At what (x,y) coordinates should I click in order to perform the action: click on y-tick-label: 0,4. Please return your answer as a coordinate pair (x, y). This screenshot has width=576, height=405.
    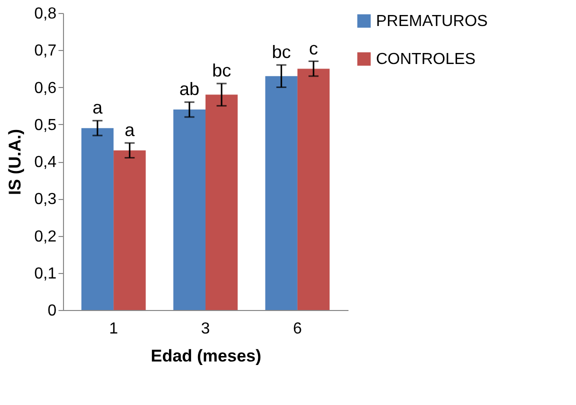
    Looking at the image, I should click on (45, 162).